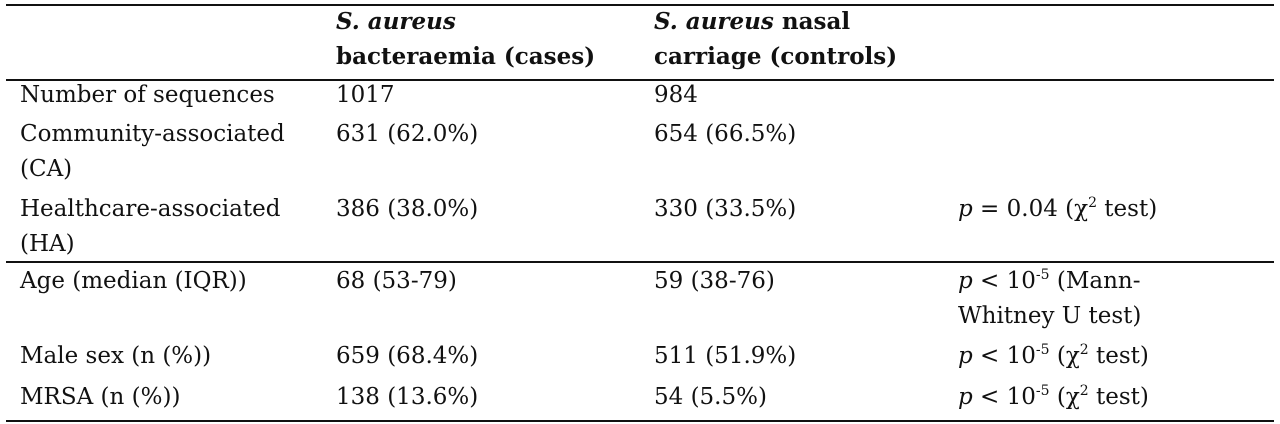  Describe the element at coordinates (152, 134) in the screenshot. I see `row-label-line1: Community-associated` at that location.